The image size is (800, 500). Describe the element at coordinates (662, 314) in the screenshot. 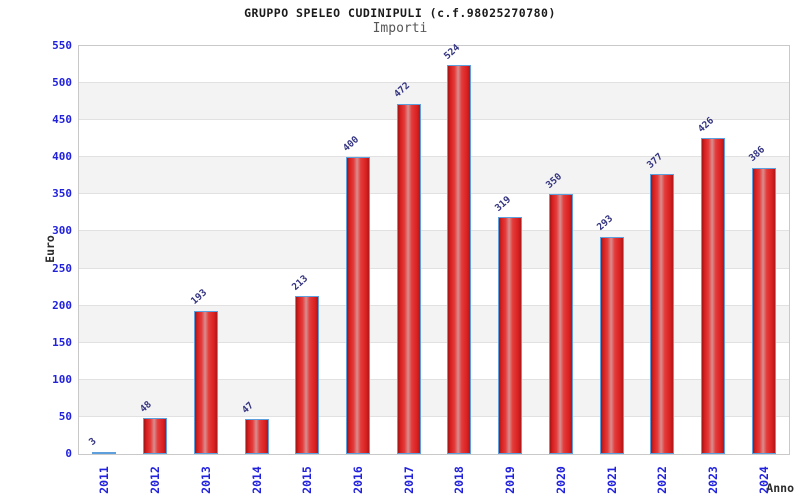

I see `bar-2022` at that location.